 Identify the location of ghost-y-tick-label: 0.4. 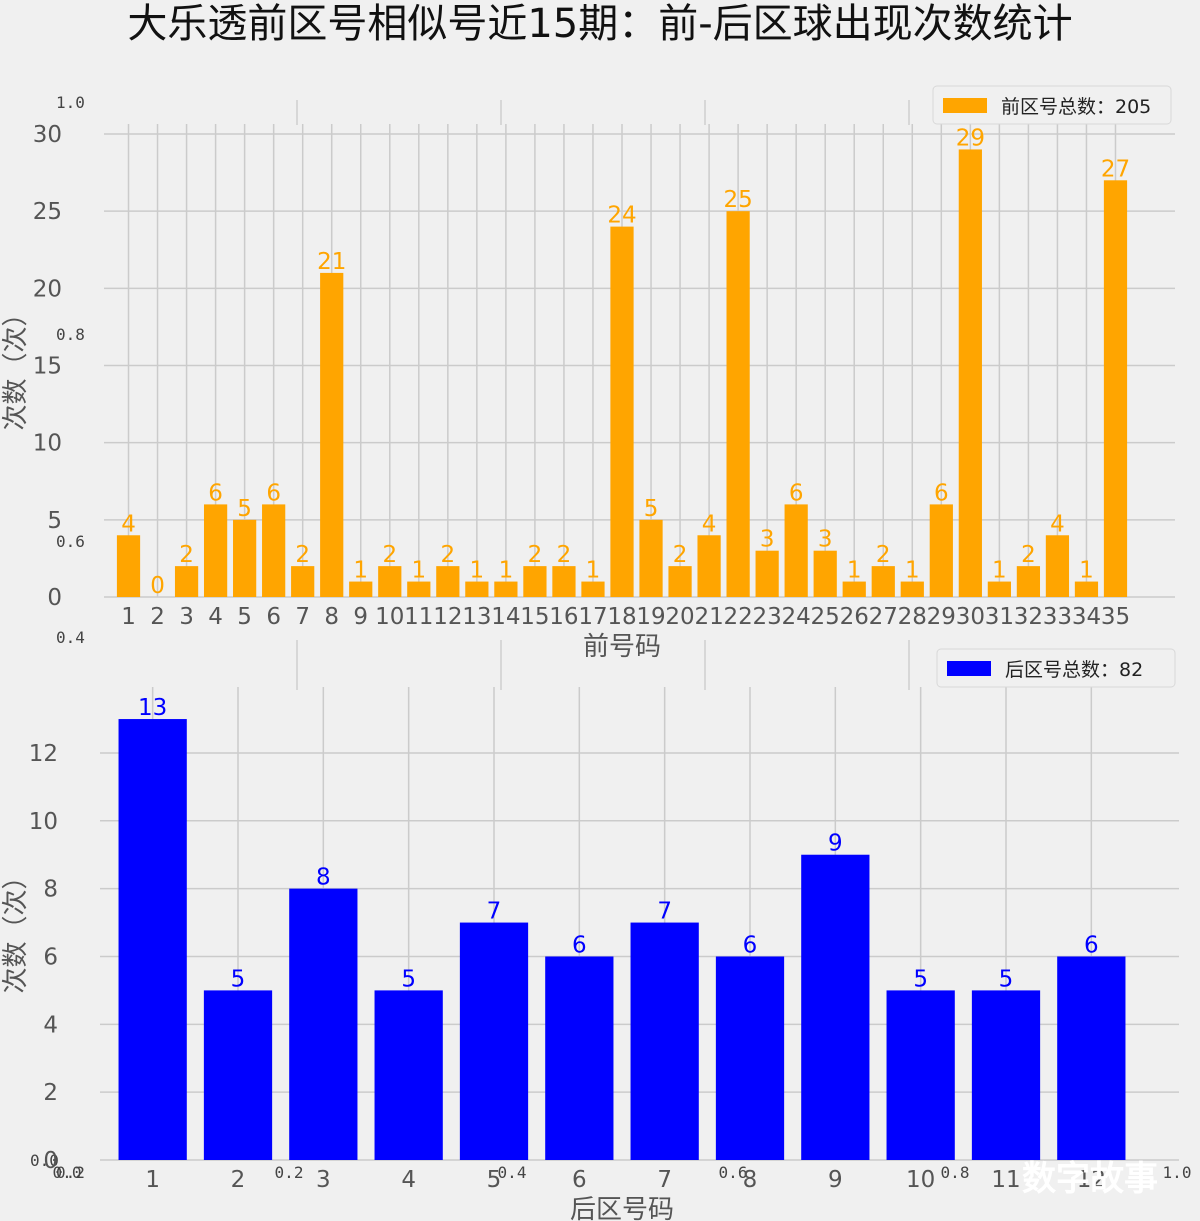
(70, 637).